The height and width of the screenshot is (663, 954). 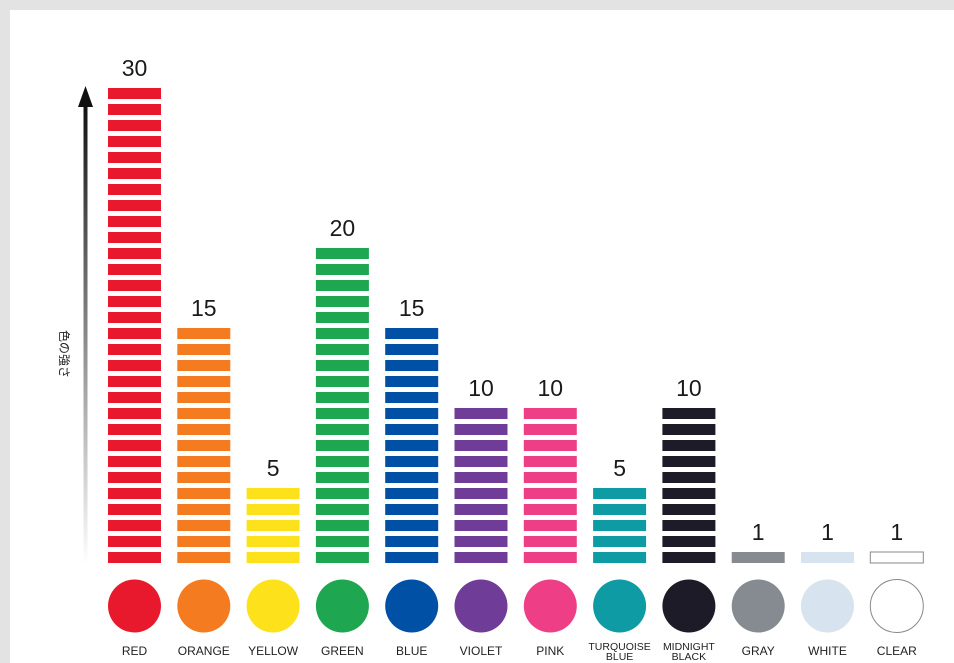 What do you see at coordinates (135, 651) in the screenshot?
I see `category-label: RED` at bounding box center [135, 651].